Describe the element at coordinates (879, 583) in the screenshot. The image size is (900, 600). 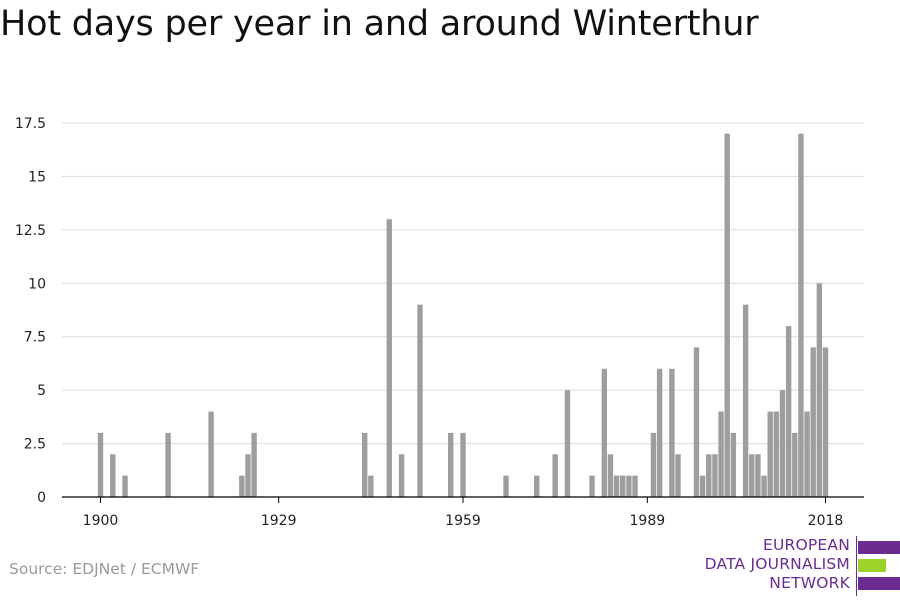
I see `logo-bar-bottom` at that location.